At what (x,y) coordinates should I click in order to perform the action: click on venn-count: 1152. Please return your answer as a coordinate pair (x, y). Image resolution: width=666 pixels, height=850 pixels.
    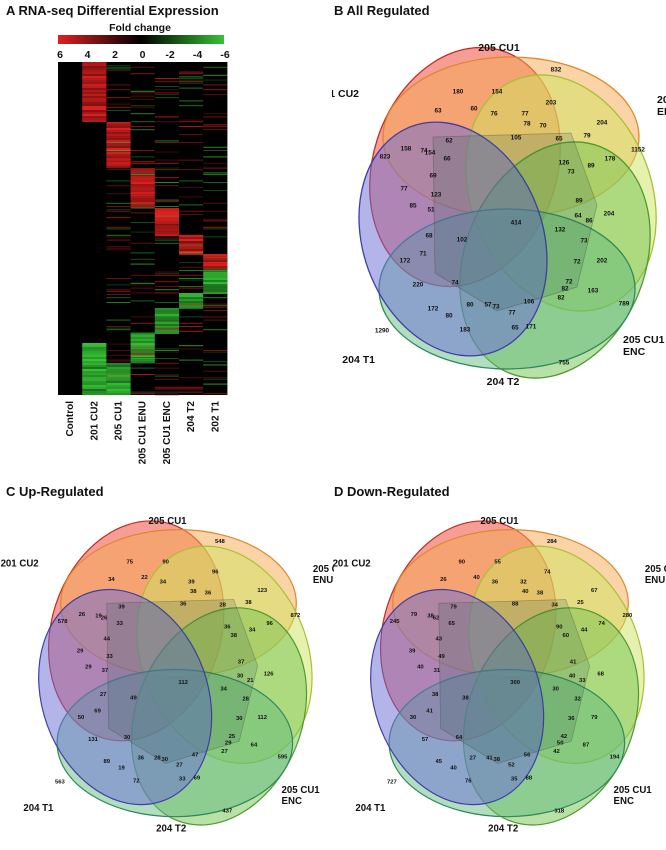
    Looking at the image, I should click on (638, 150).